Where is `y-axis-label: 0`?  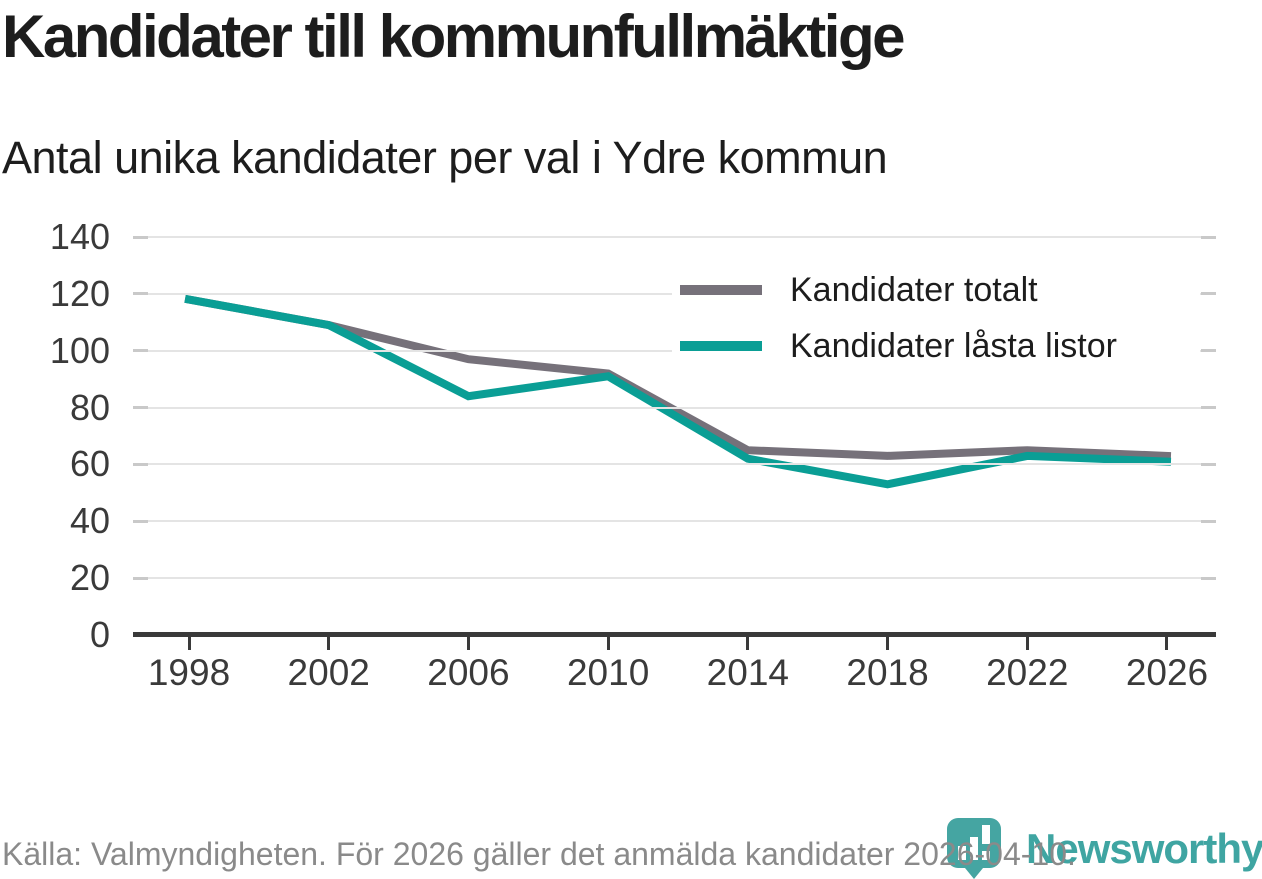
y-axis-label: 0 is located at coordinates (99, 634).